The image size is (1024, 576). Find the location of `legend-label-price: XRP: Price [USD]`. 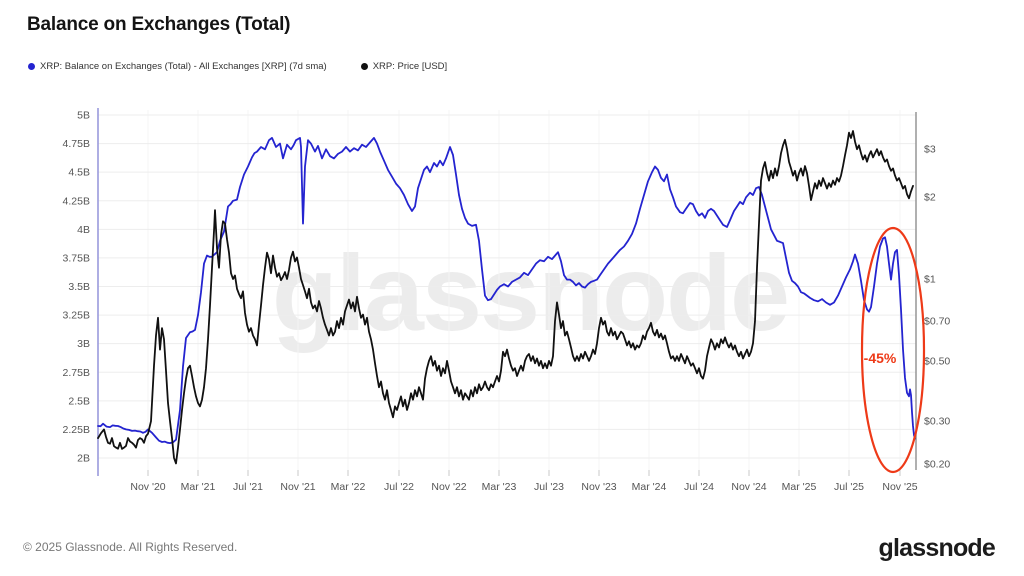

legend-label-price: XRP: Price [USD] is located at coordinates (410, 66).